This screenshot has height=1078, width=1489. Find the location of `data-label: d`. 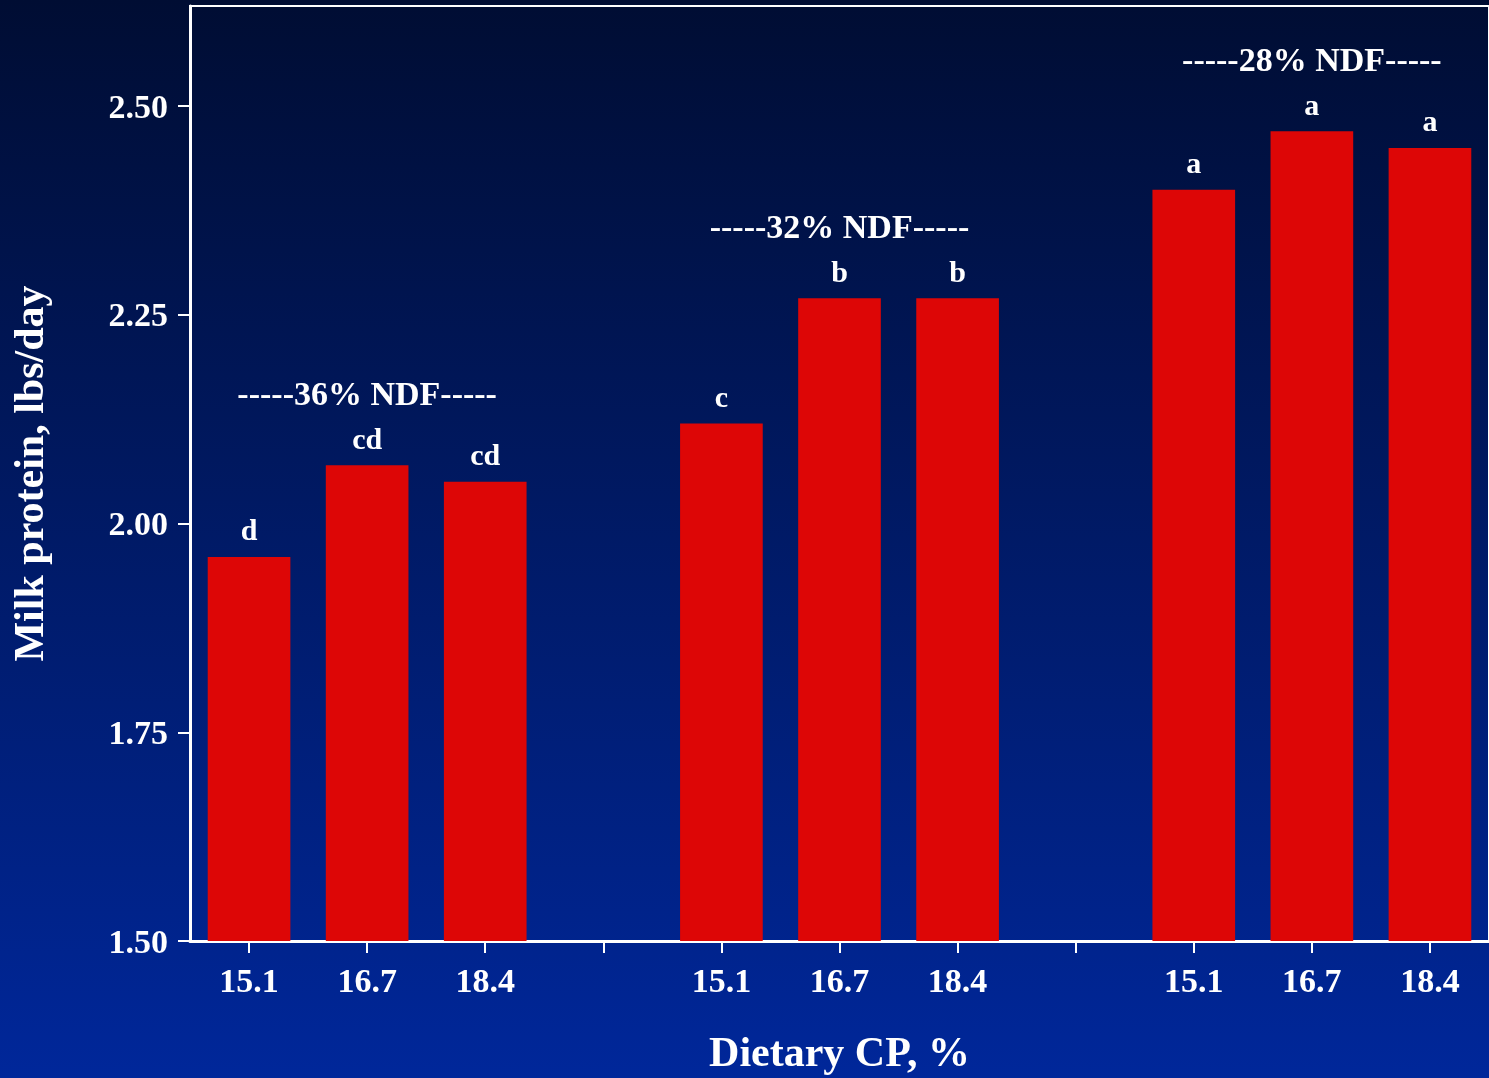

data-label: d is located at coordinates (249, 530).